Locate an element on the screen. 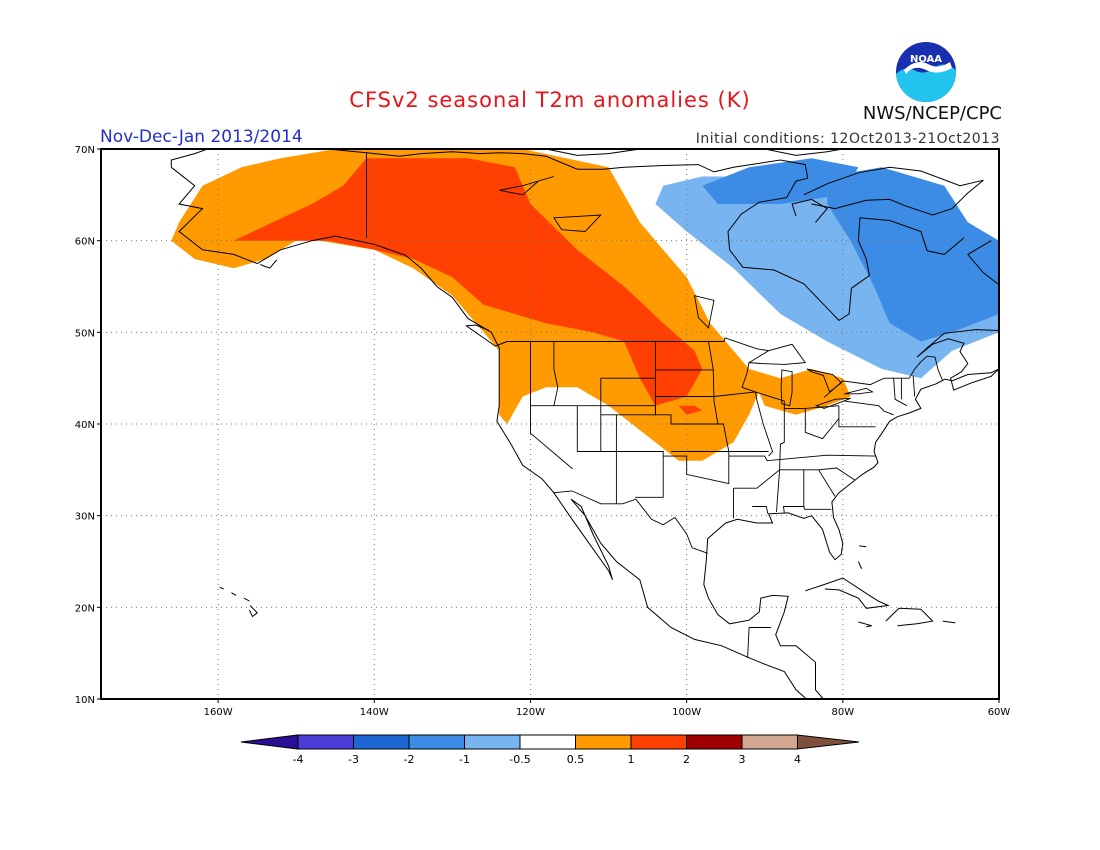 The image size is (1100, 850). lat-label: 70N is located at coordinates (85, 150).